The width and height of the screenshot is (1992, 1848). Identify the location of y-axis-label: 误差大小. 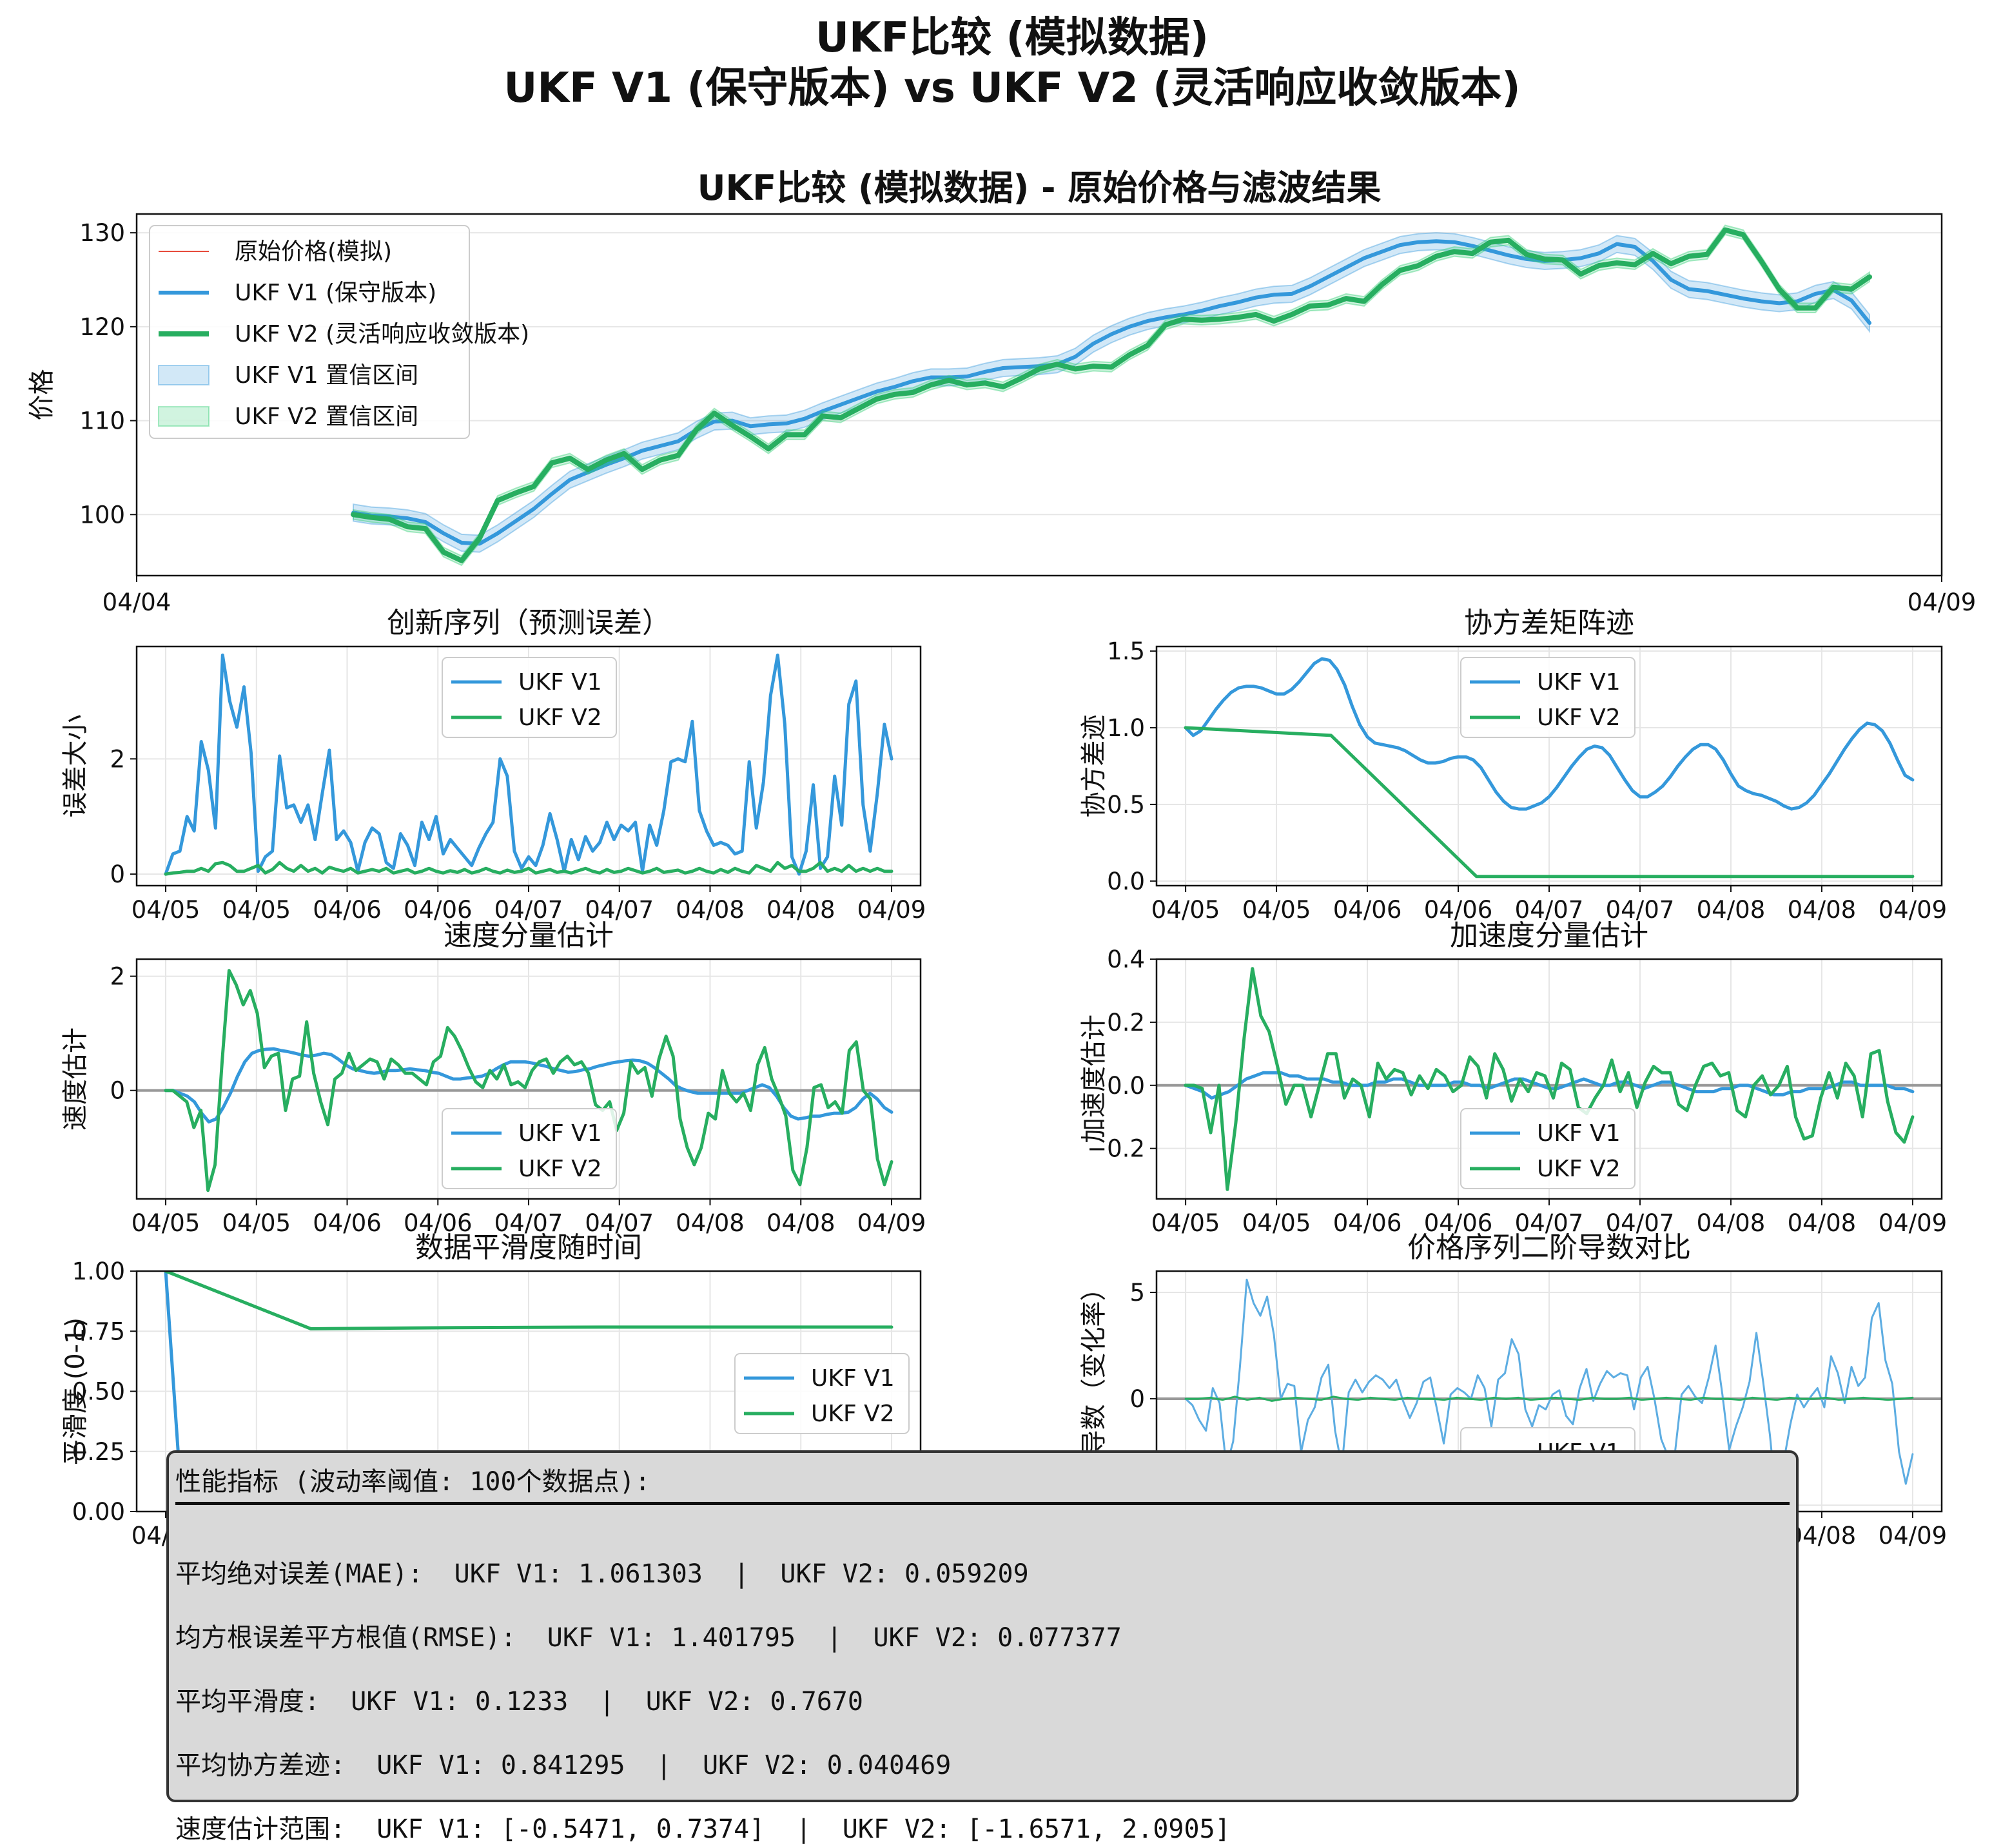
(75, 766).